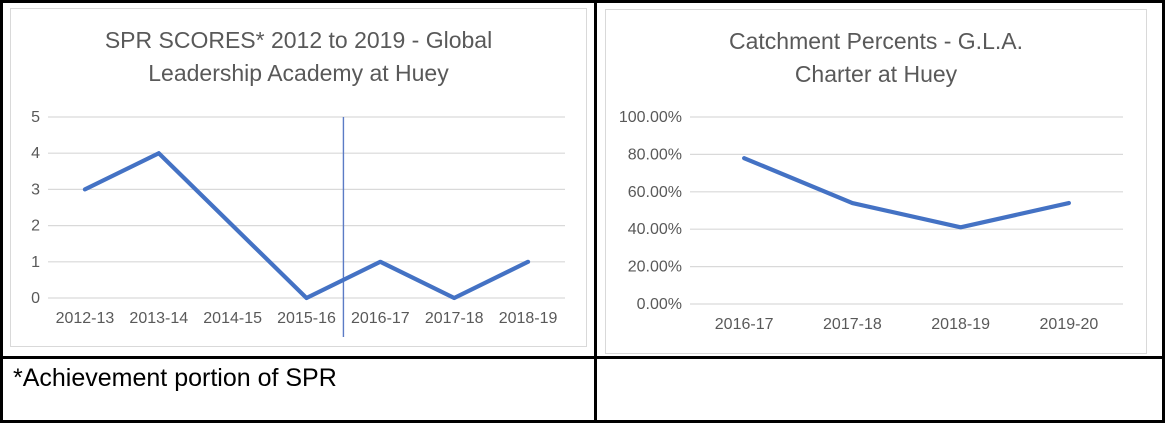 This screenshot has width=1165, height=438. I want to click on catchment-chart-title-line1: Catchment Percents - G.L.A., so click(875, 41).